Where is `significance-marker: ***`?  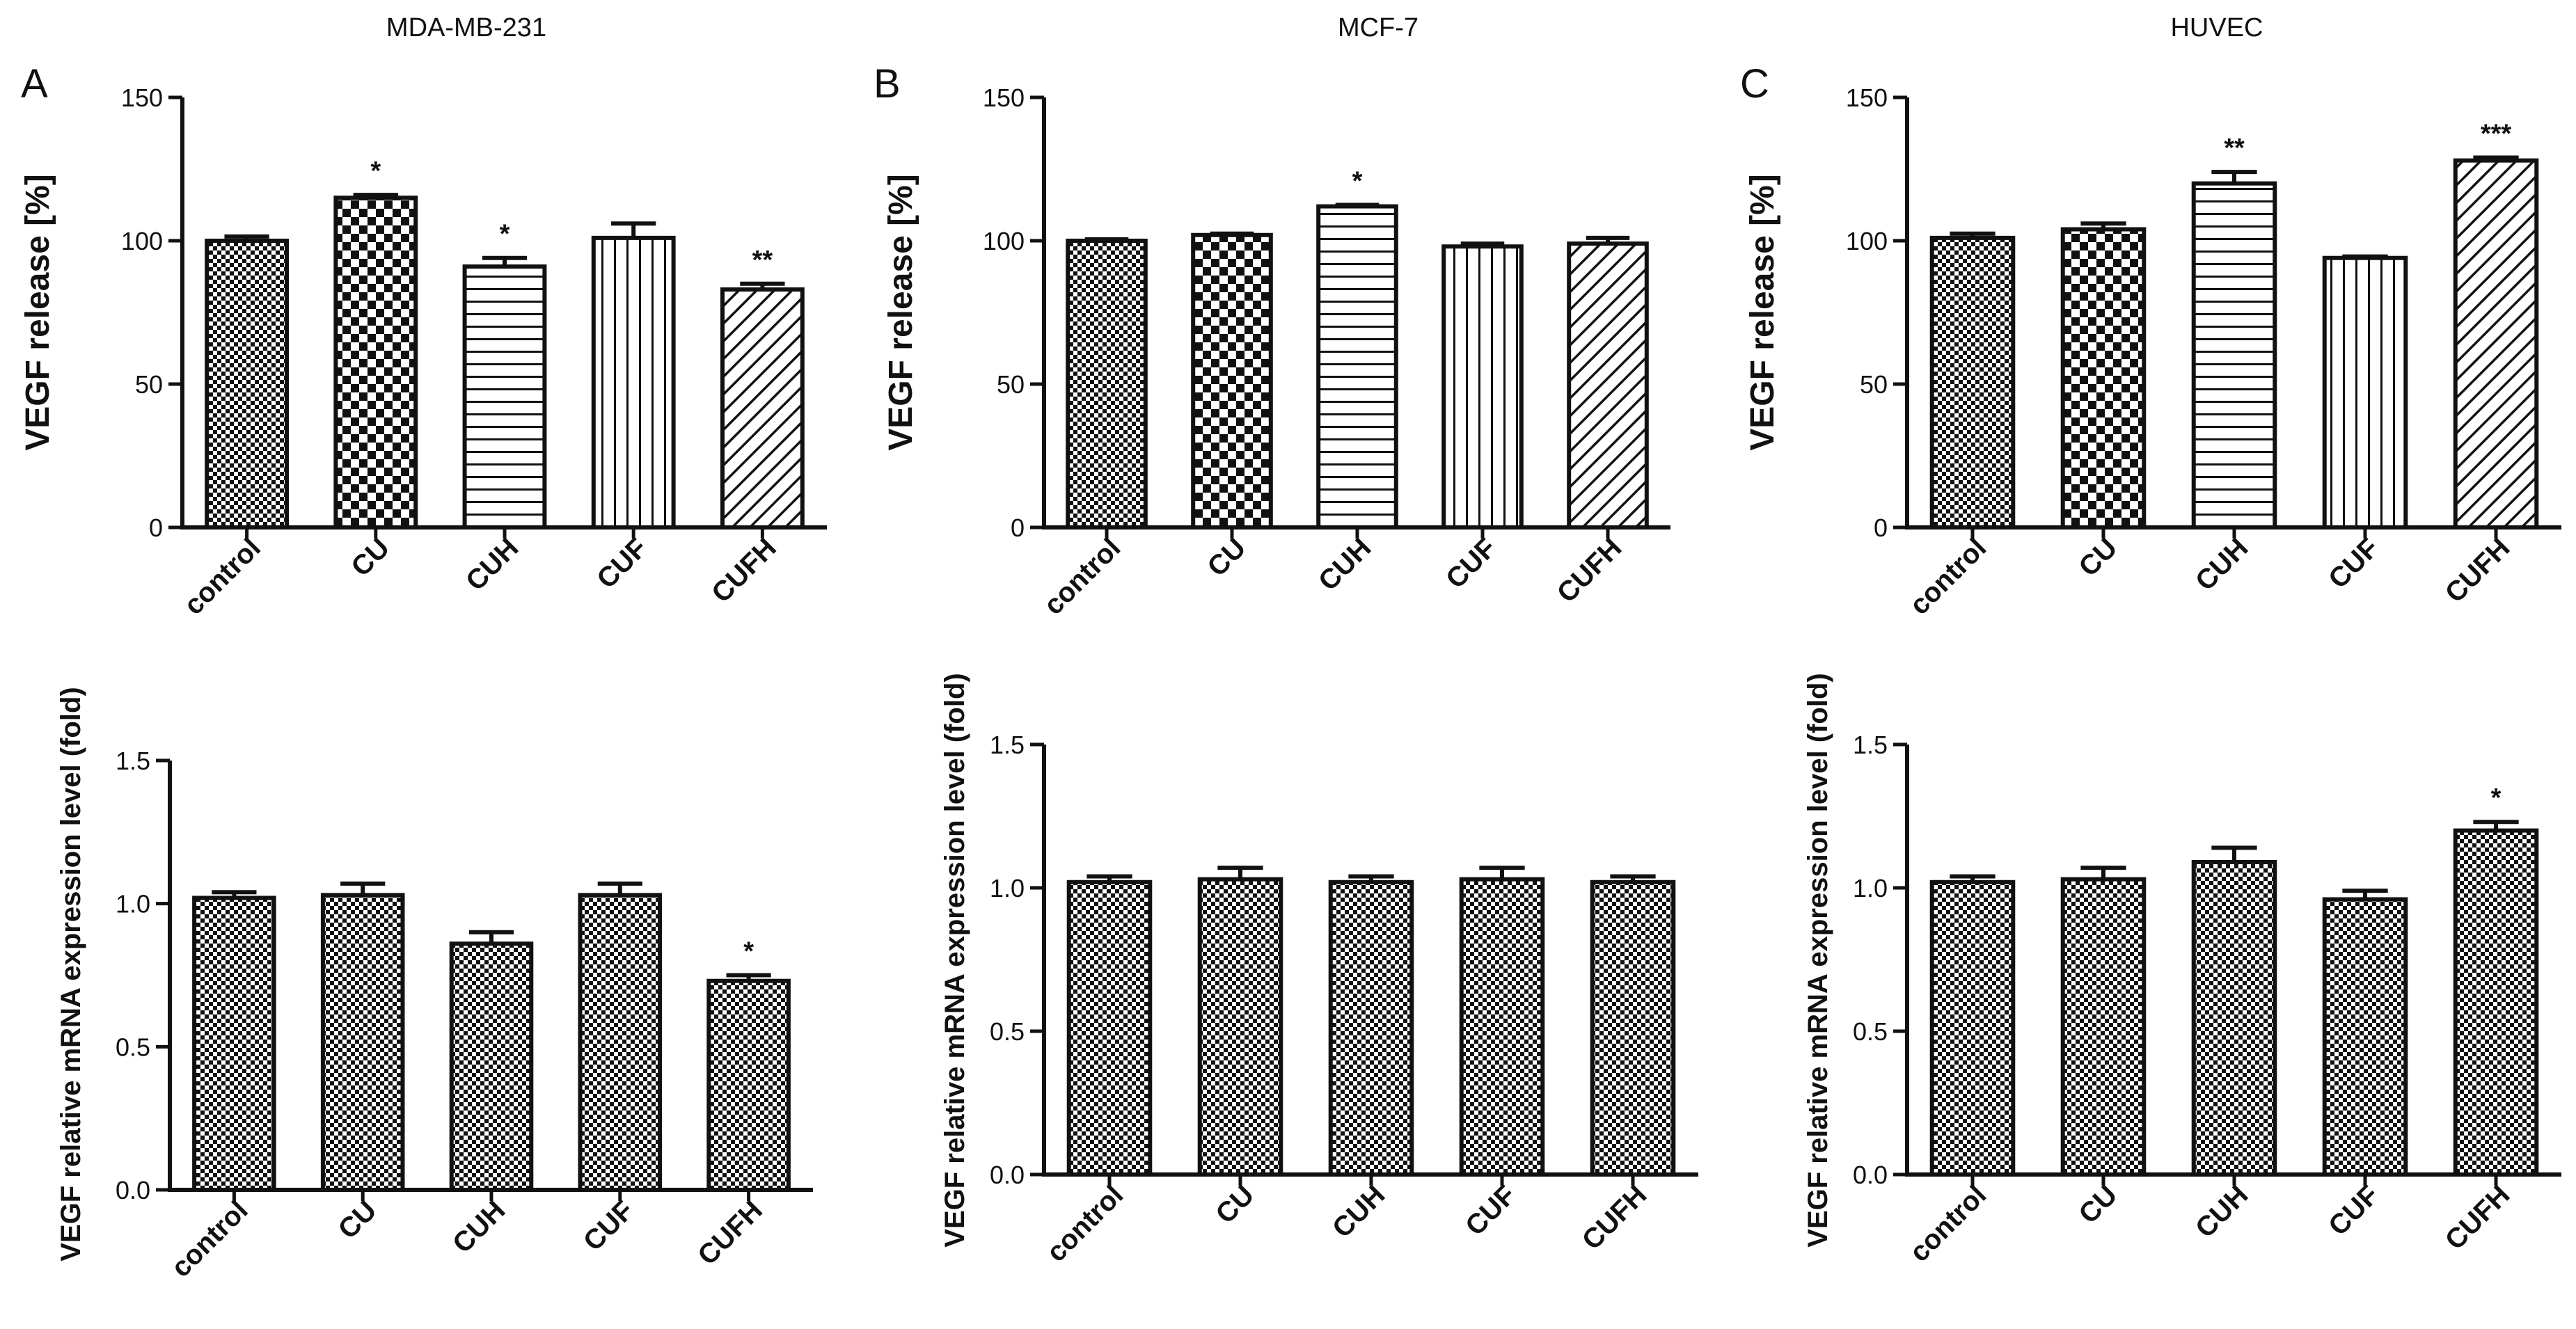 significance-marker: *** is located at coordinates (2496, 134).